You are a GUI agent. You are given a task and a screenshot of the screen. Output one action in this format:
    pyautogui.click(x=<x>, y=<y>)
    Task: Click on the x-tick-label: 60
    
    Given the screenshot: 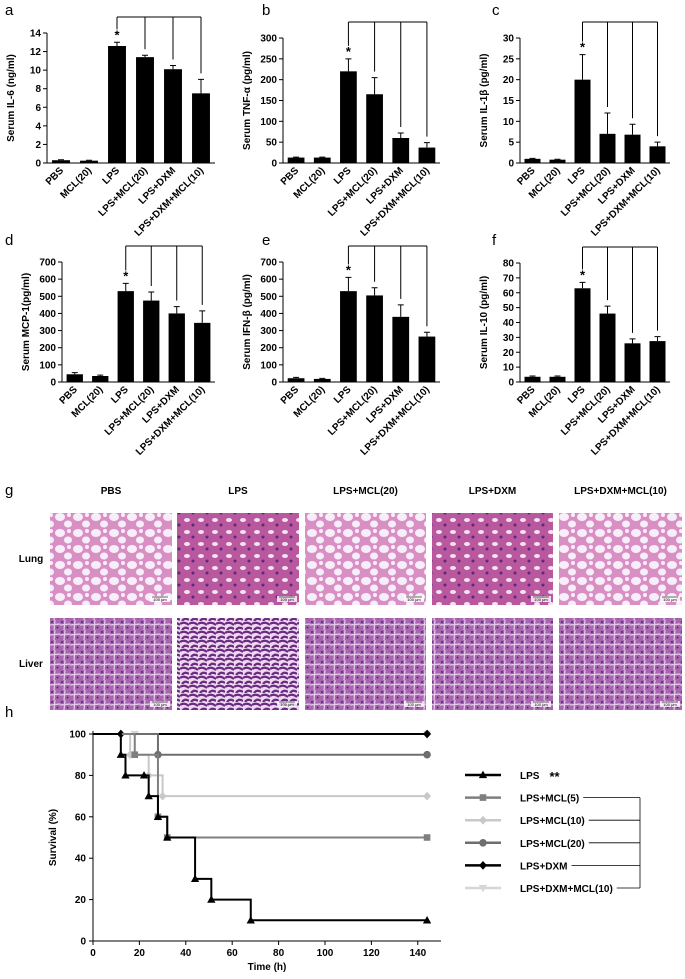 What is the action you would take?
    pyautogui.click(x=233, y=953)
    